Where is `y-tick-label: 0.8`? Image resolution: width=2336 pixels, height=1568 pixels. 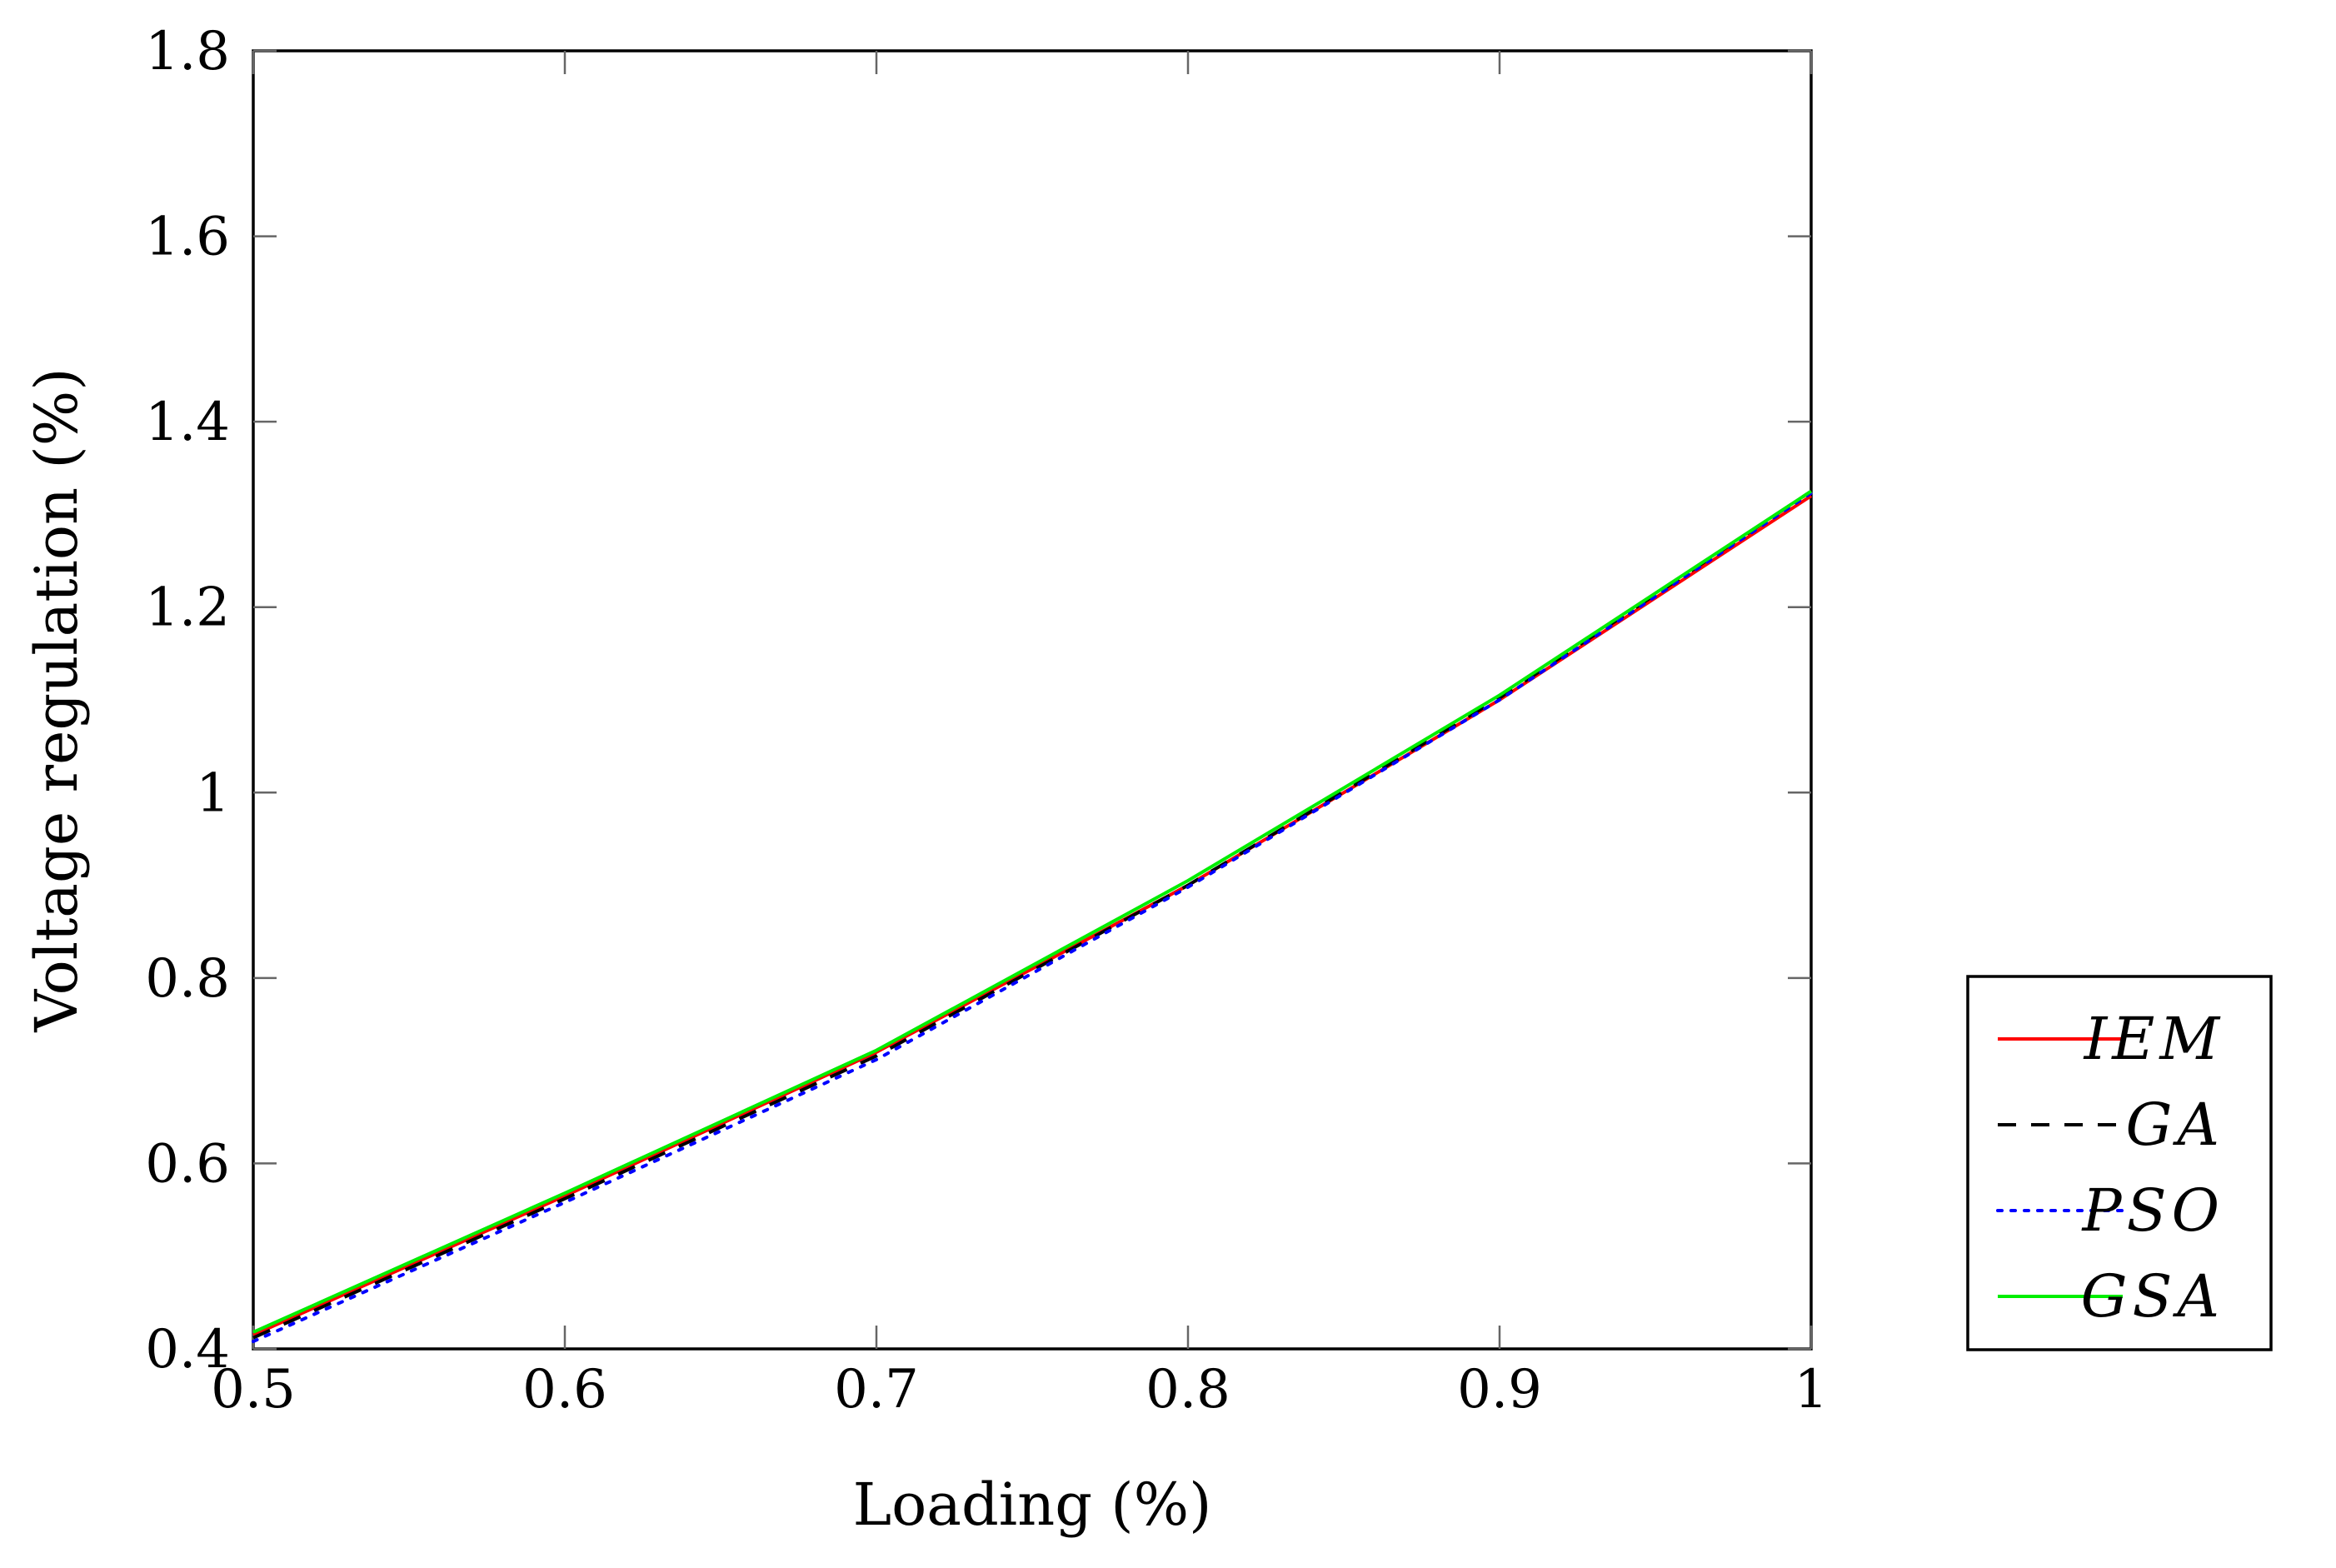 y-tick-label: 0.8 is located at coordinates (187, 979).